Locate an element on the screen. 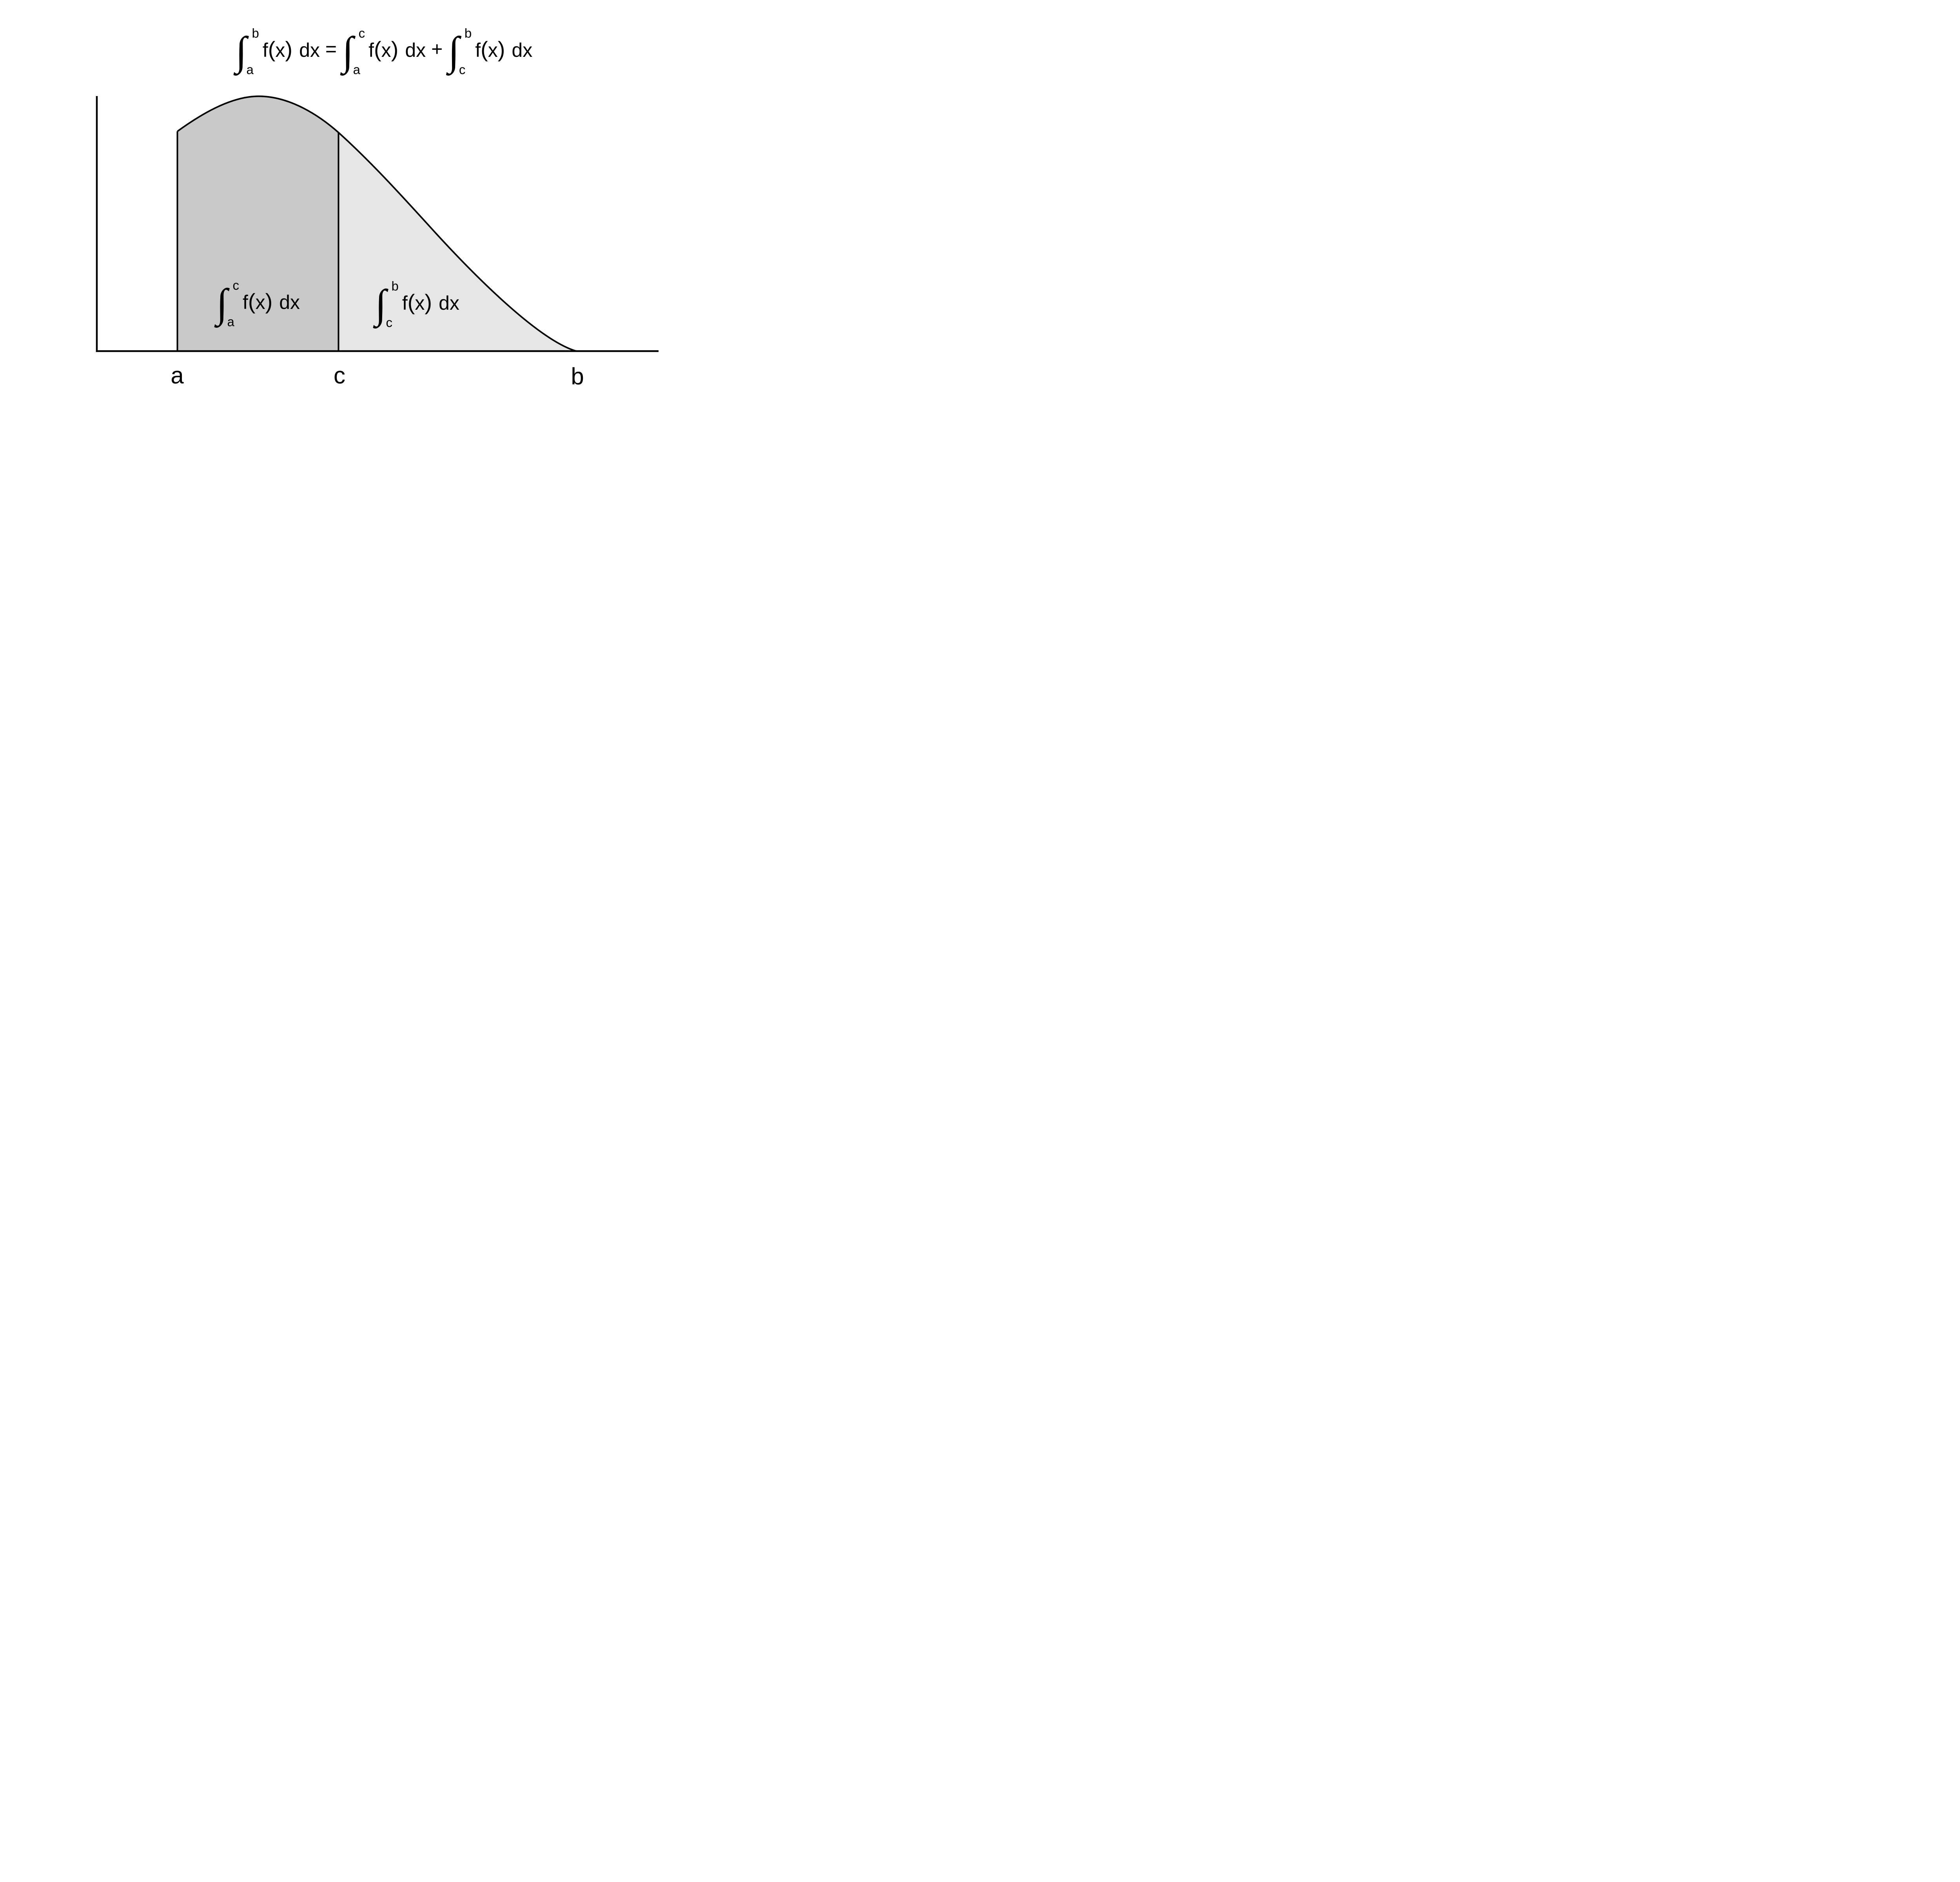 The height and width of the screenshot is (1882, 1960). title-integral-a-to-c: ∫ c a f(x) dx is located at coordinates (384, 51).